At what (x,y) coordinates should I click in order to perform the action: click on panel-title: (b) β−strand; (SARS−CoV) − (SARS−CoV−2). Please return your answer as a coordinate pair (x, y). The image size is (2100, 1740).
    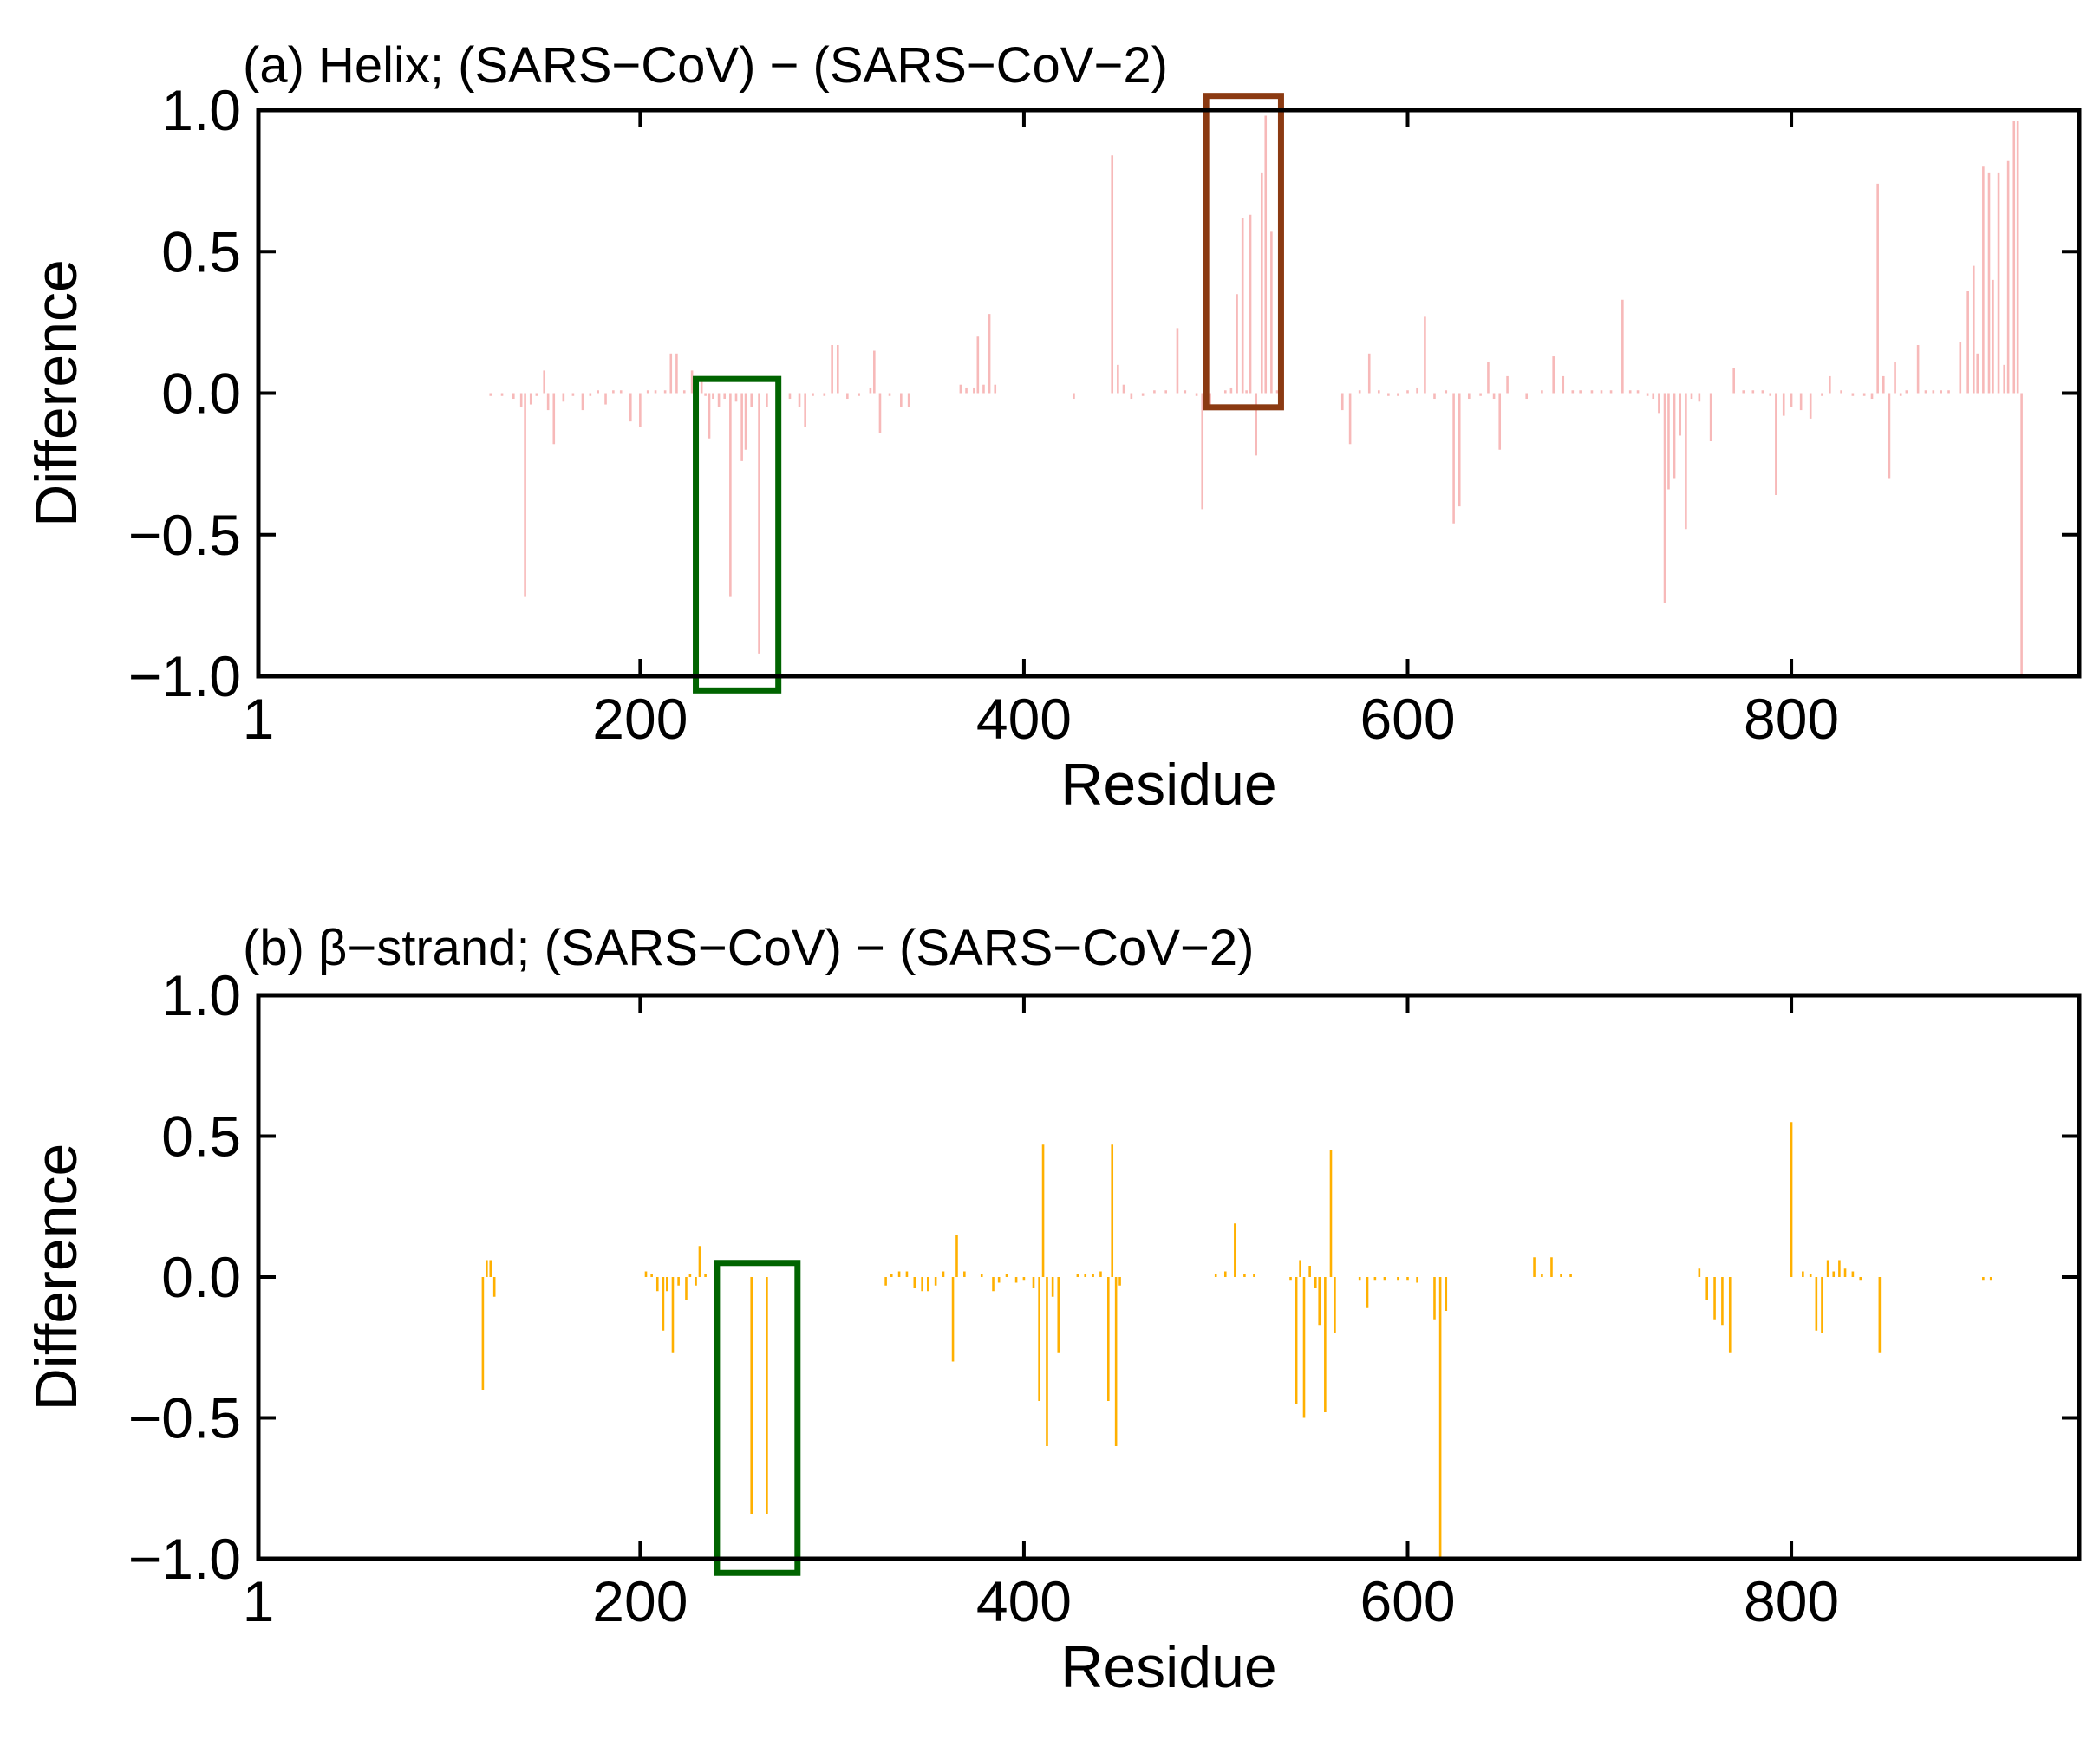
    Looking at the image, I should click on (748, 948).